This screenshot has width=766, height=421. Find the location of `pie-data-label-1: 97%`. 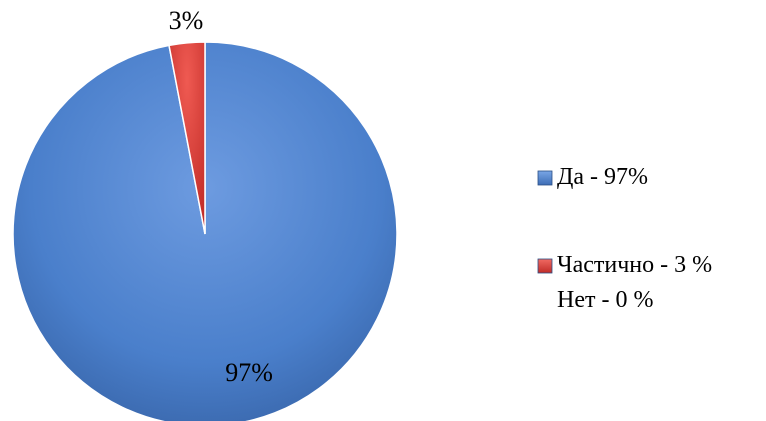

pie-data-label-1: 97% is located at coordinates (249, 372).